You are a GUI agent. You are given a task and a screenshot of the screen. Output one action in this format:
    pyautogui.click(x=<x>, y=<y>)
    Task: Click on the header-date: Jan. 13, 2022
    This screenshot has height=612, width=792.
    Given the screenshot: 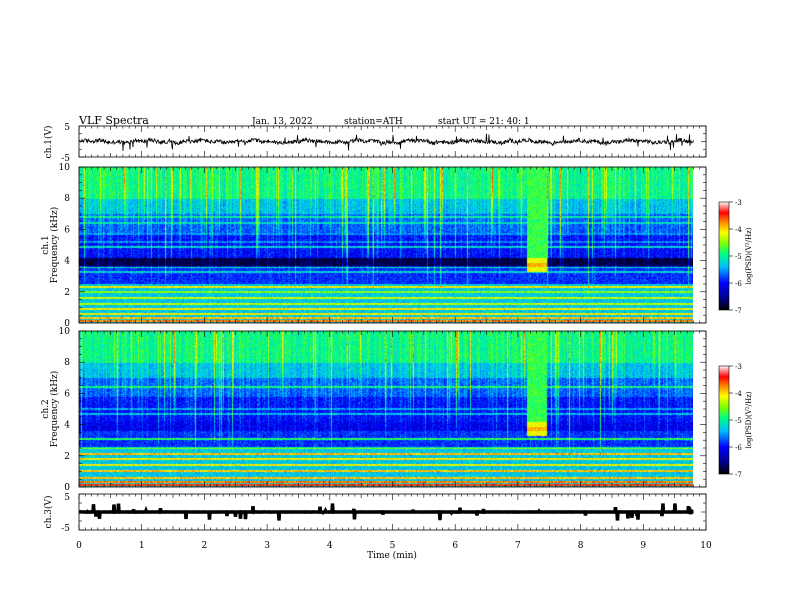 What is the action you would take?
    pyautogui.click(x=282, y=122)
    